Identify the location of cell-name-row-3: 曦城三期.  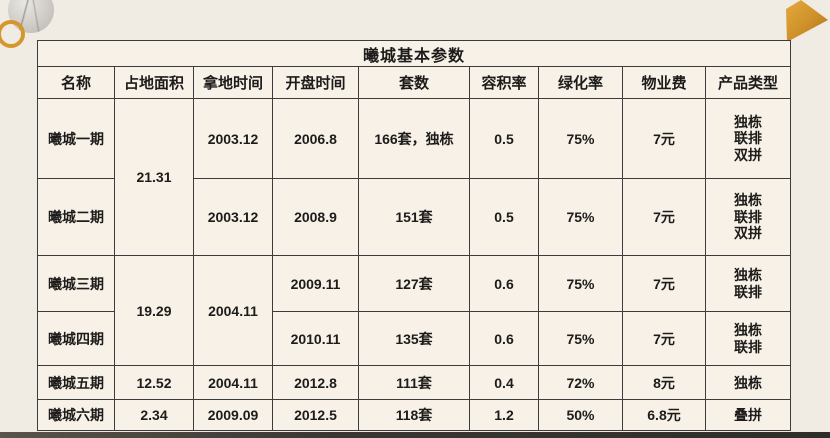
(76, 283).